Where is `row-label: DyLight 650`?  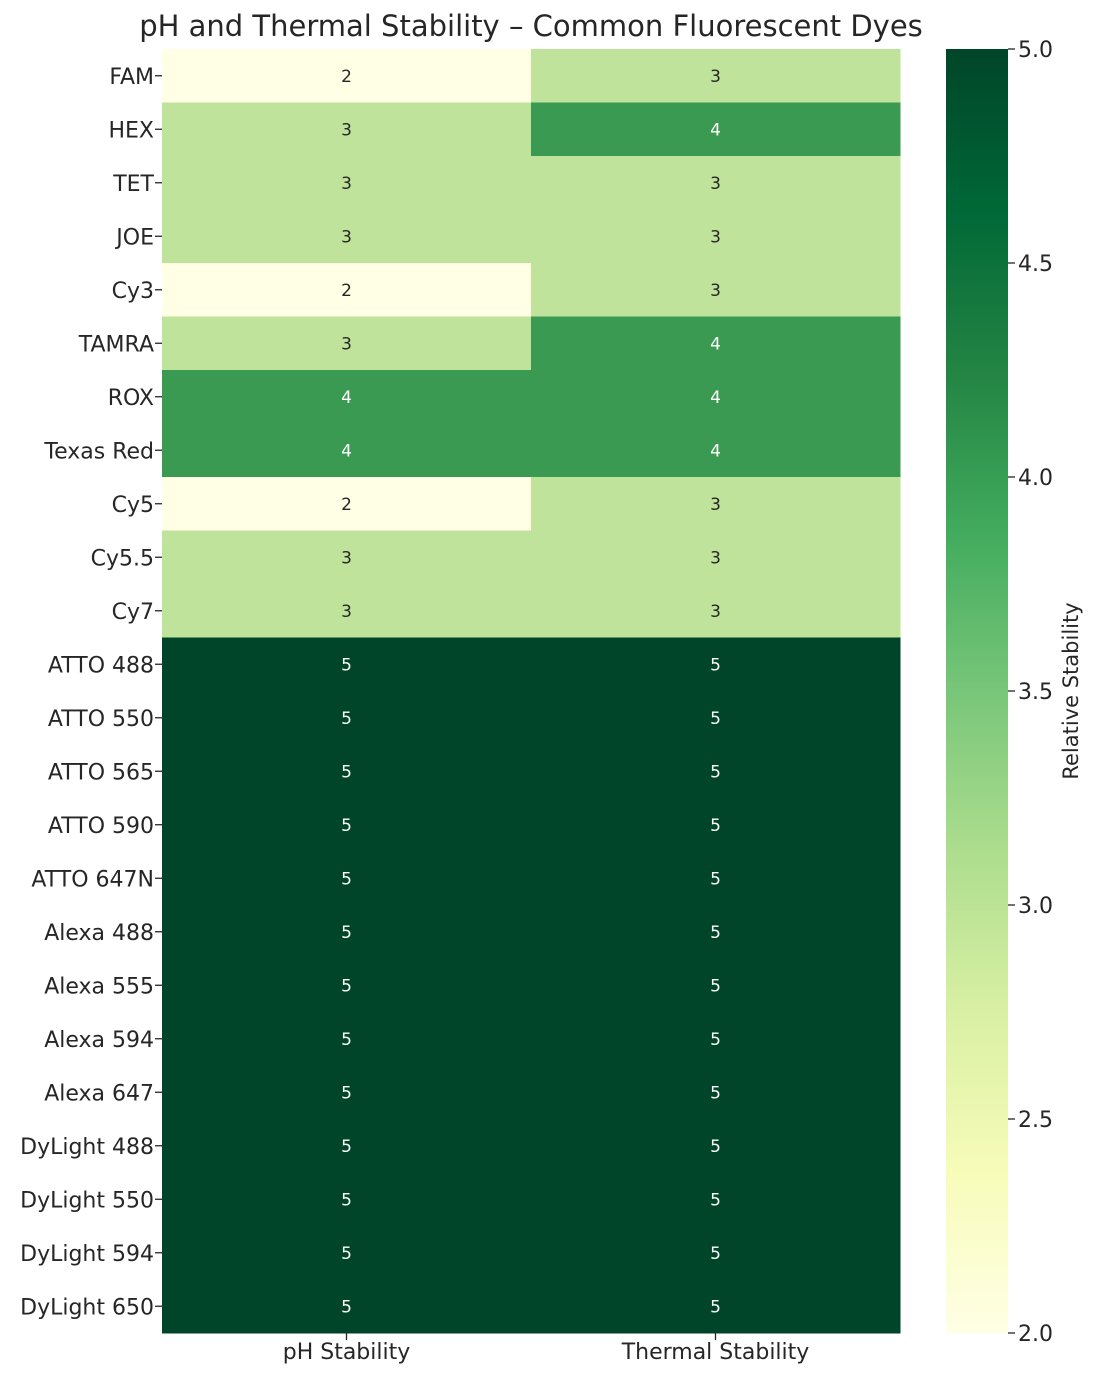 row-label: DyLight 650 is located at coordinates (87, 1307).